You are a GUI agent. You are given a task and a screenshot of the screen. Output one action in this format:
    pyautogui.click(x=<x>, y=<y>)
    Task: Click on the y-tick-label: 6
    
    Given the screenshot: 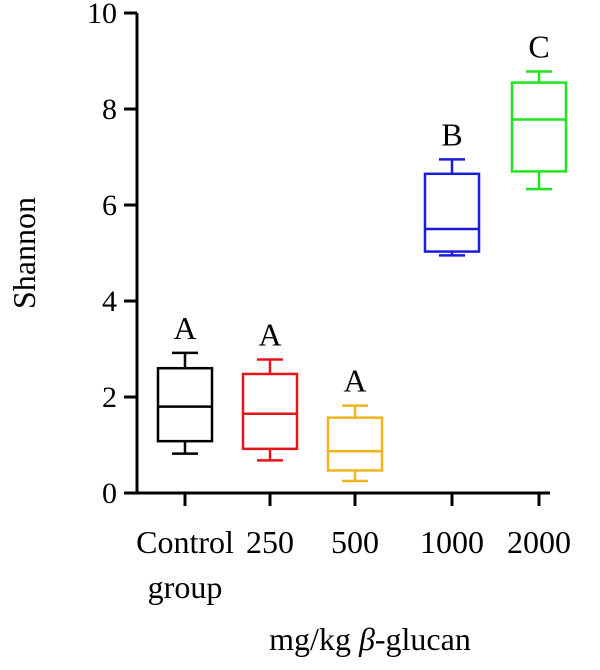 What is the action you would take?
    pyautogui.click(x=109, y=205)
    